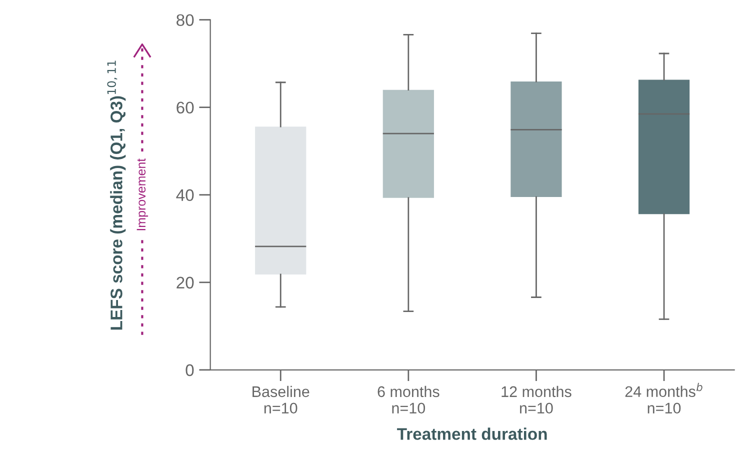 The width and height of the screenshot is (738, 450). Describe the element at coordinates (185, 20) in the screenshot. I see `y-tick-label: 80` at that location.